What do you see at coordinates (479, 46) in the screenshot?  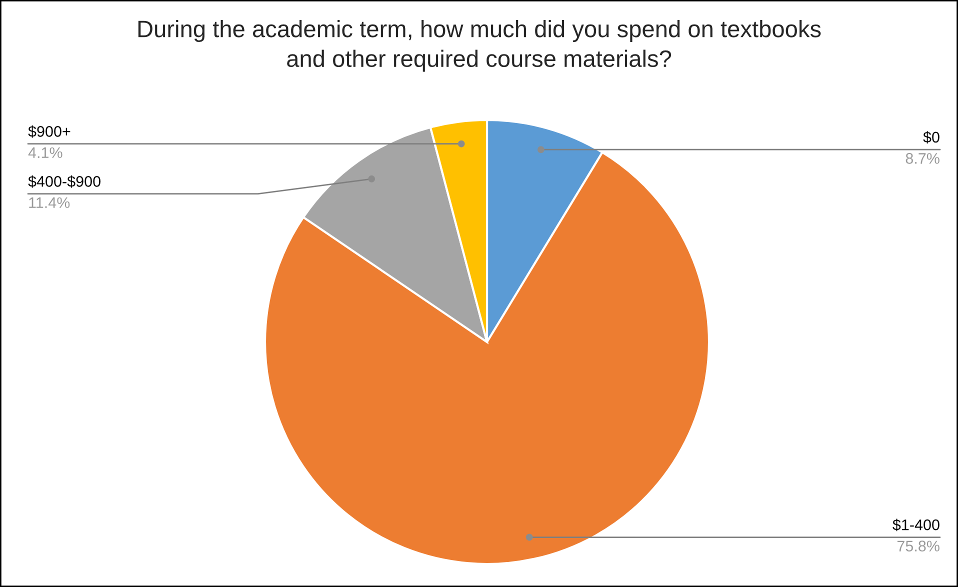 I see `chart-title: During the academic term, how much did you spend on textbooks and other required course materials?` at bounding box center [479, 46].